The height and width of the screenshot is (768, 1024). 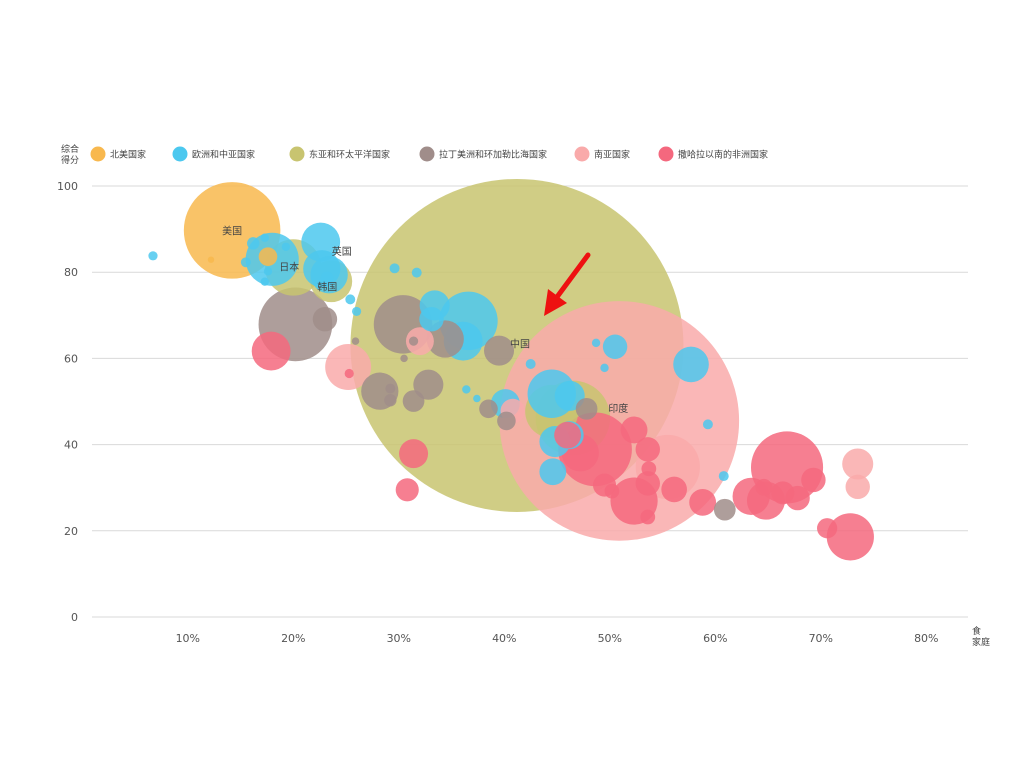 What do you see at coordinates (715, 638) in the screenshot?
I see `x-tick-label: 60%` at bounding box center [715, 638].